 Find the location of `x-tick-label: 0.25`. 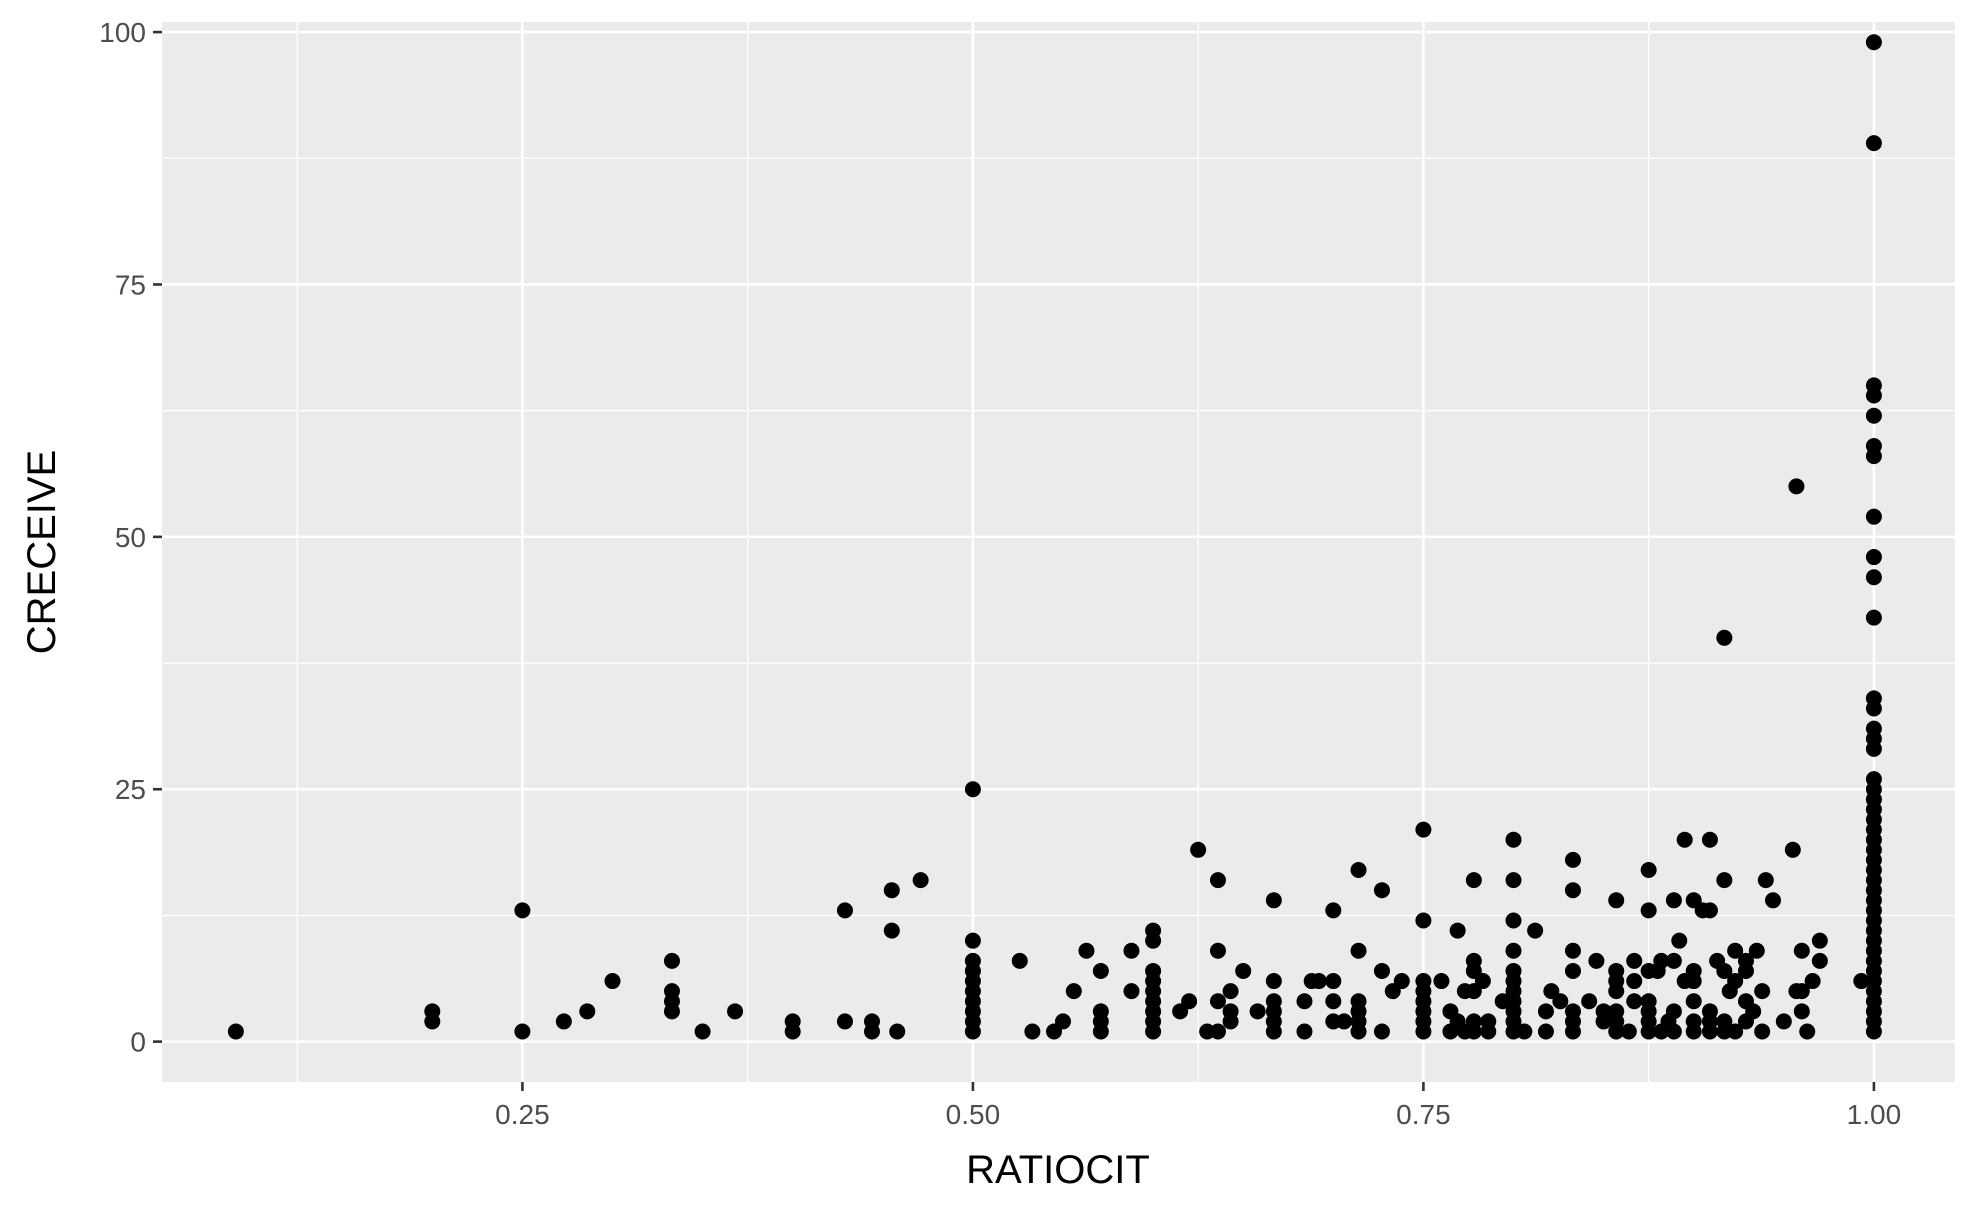

x-tick-label: 0.25 is located at coordinates (522, 1114).